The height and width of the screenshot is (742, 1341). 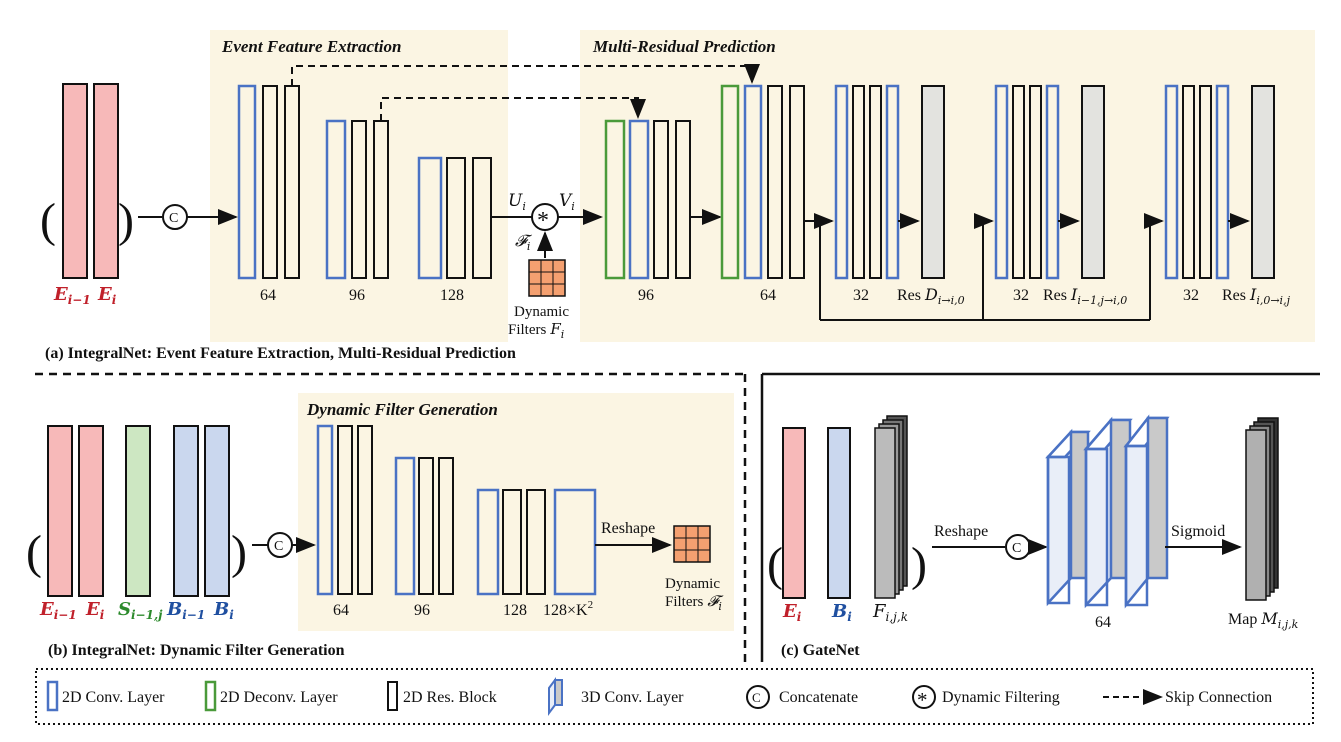 What do you see at coordinates (345, 510) in the screenshot?
I see `b-res-64a` at bounding box center [345, 510].